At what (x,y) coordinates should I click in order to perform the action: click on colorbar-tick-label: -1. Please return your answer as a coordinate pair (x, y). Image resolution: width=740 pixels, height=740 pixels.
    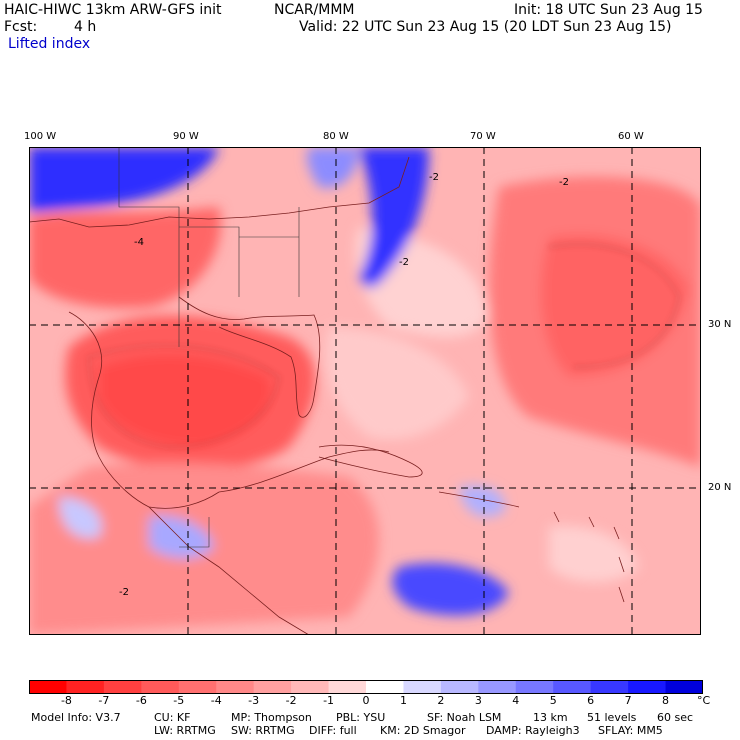
    Looking at the image, I should click on (329, 700).